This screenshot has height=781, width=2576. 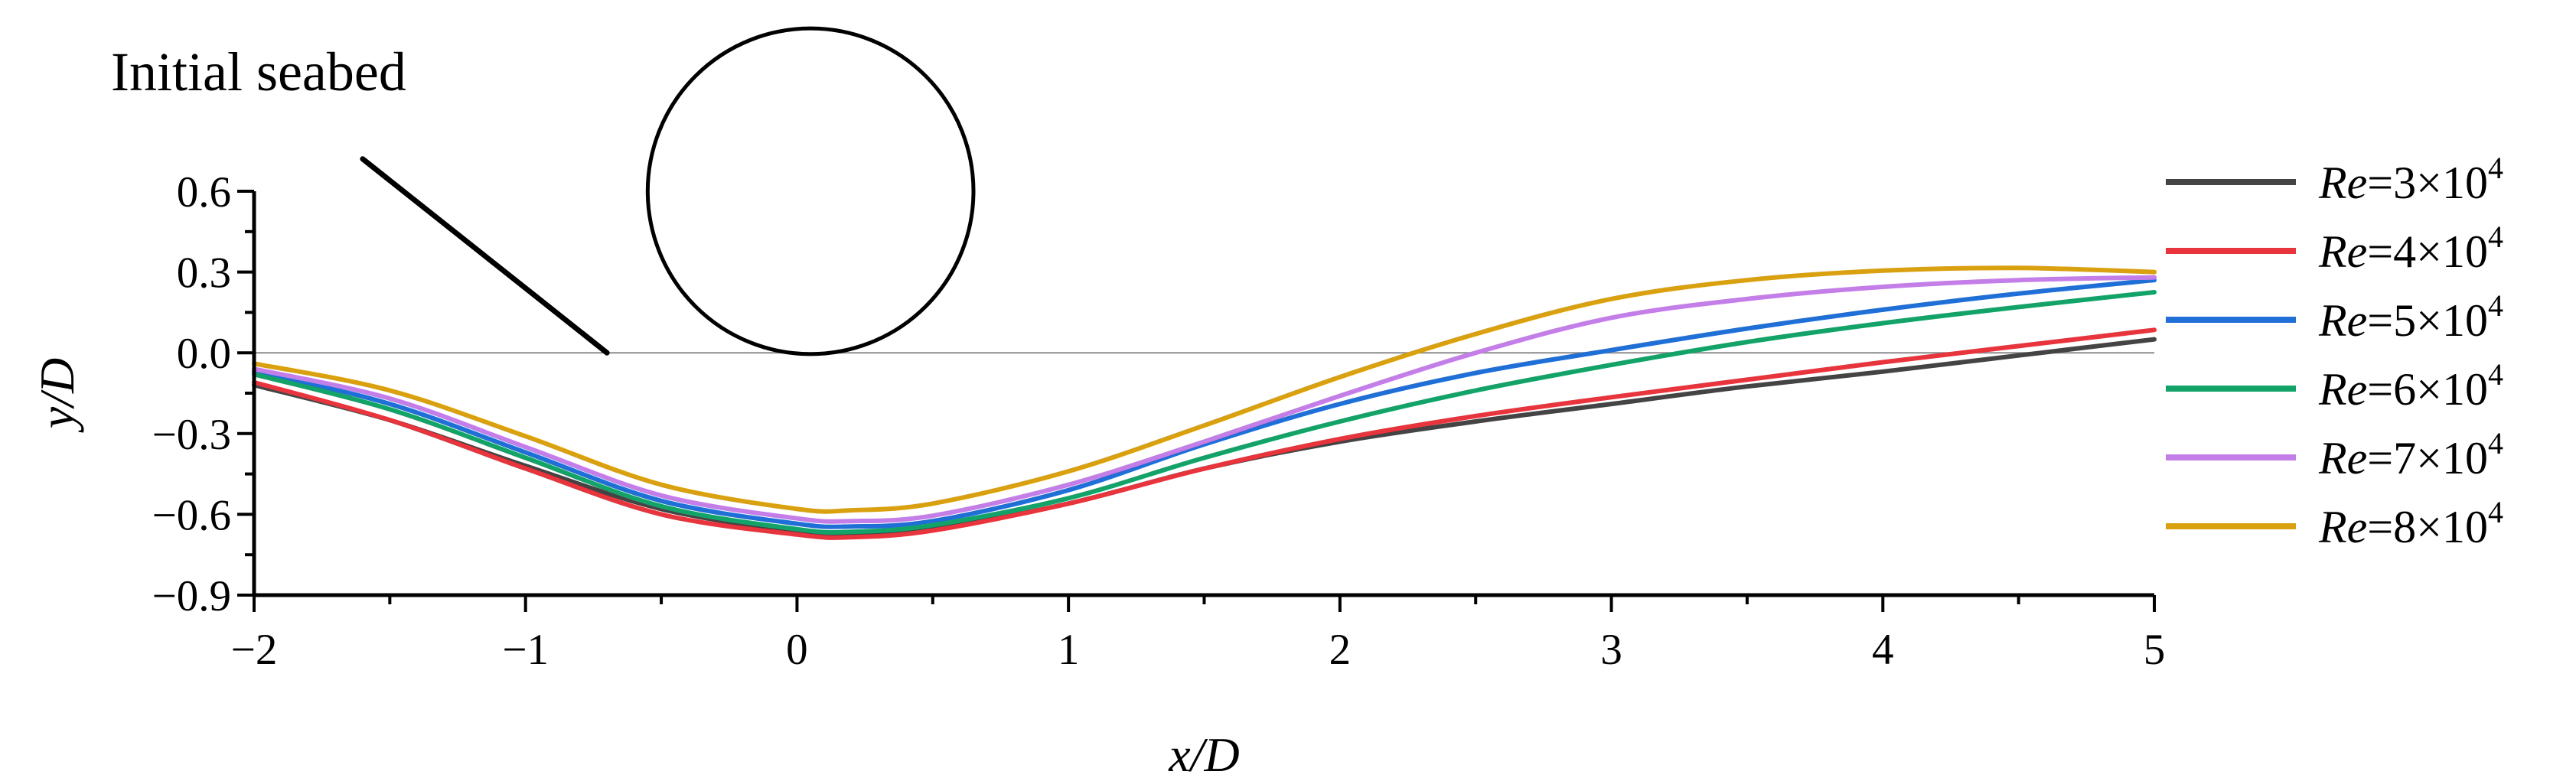 What do you see at coordinates (526, 650) in the screenshot?
I see `x-tick-label: −1` at bounding box center [526, 650].